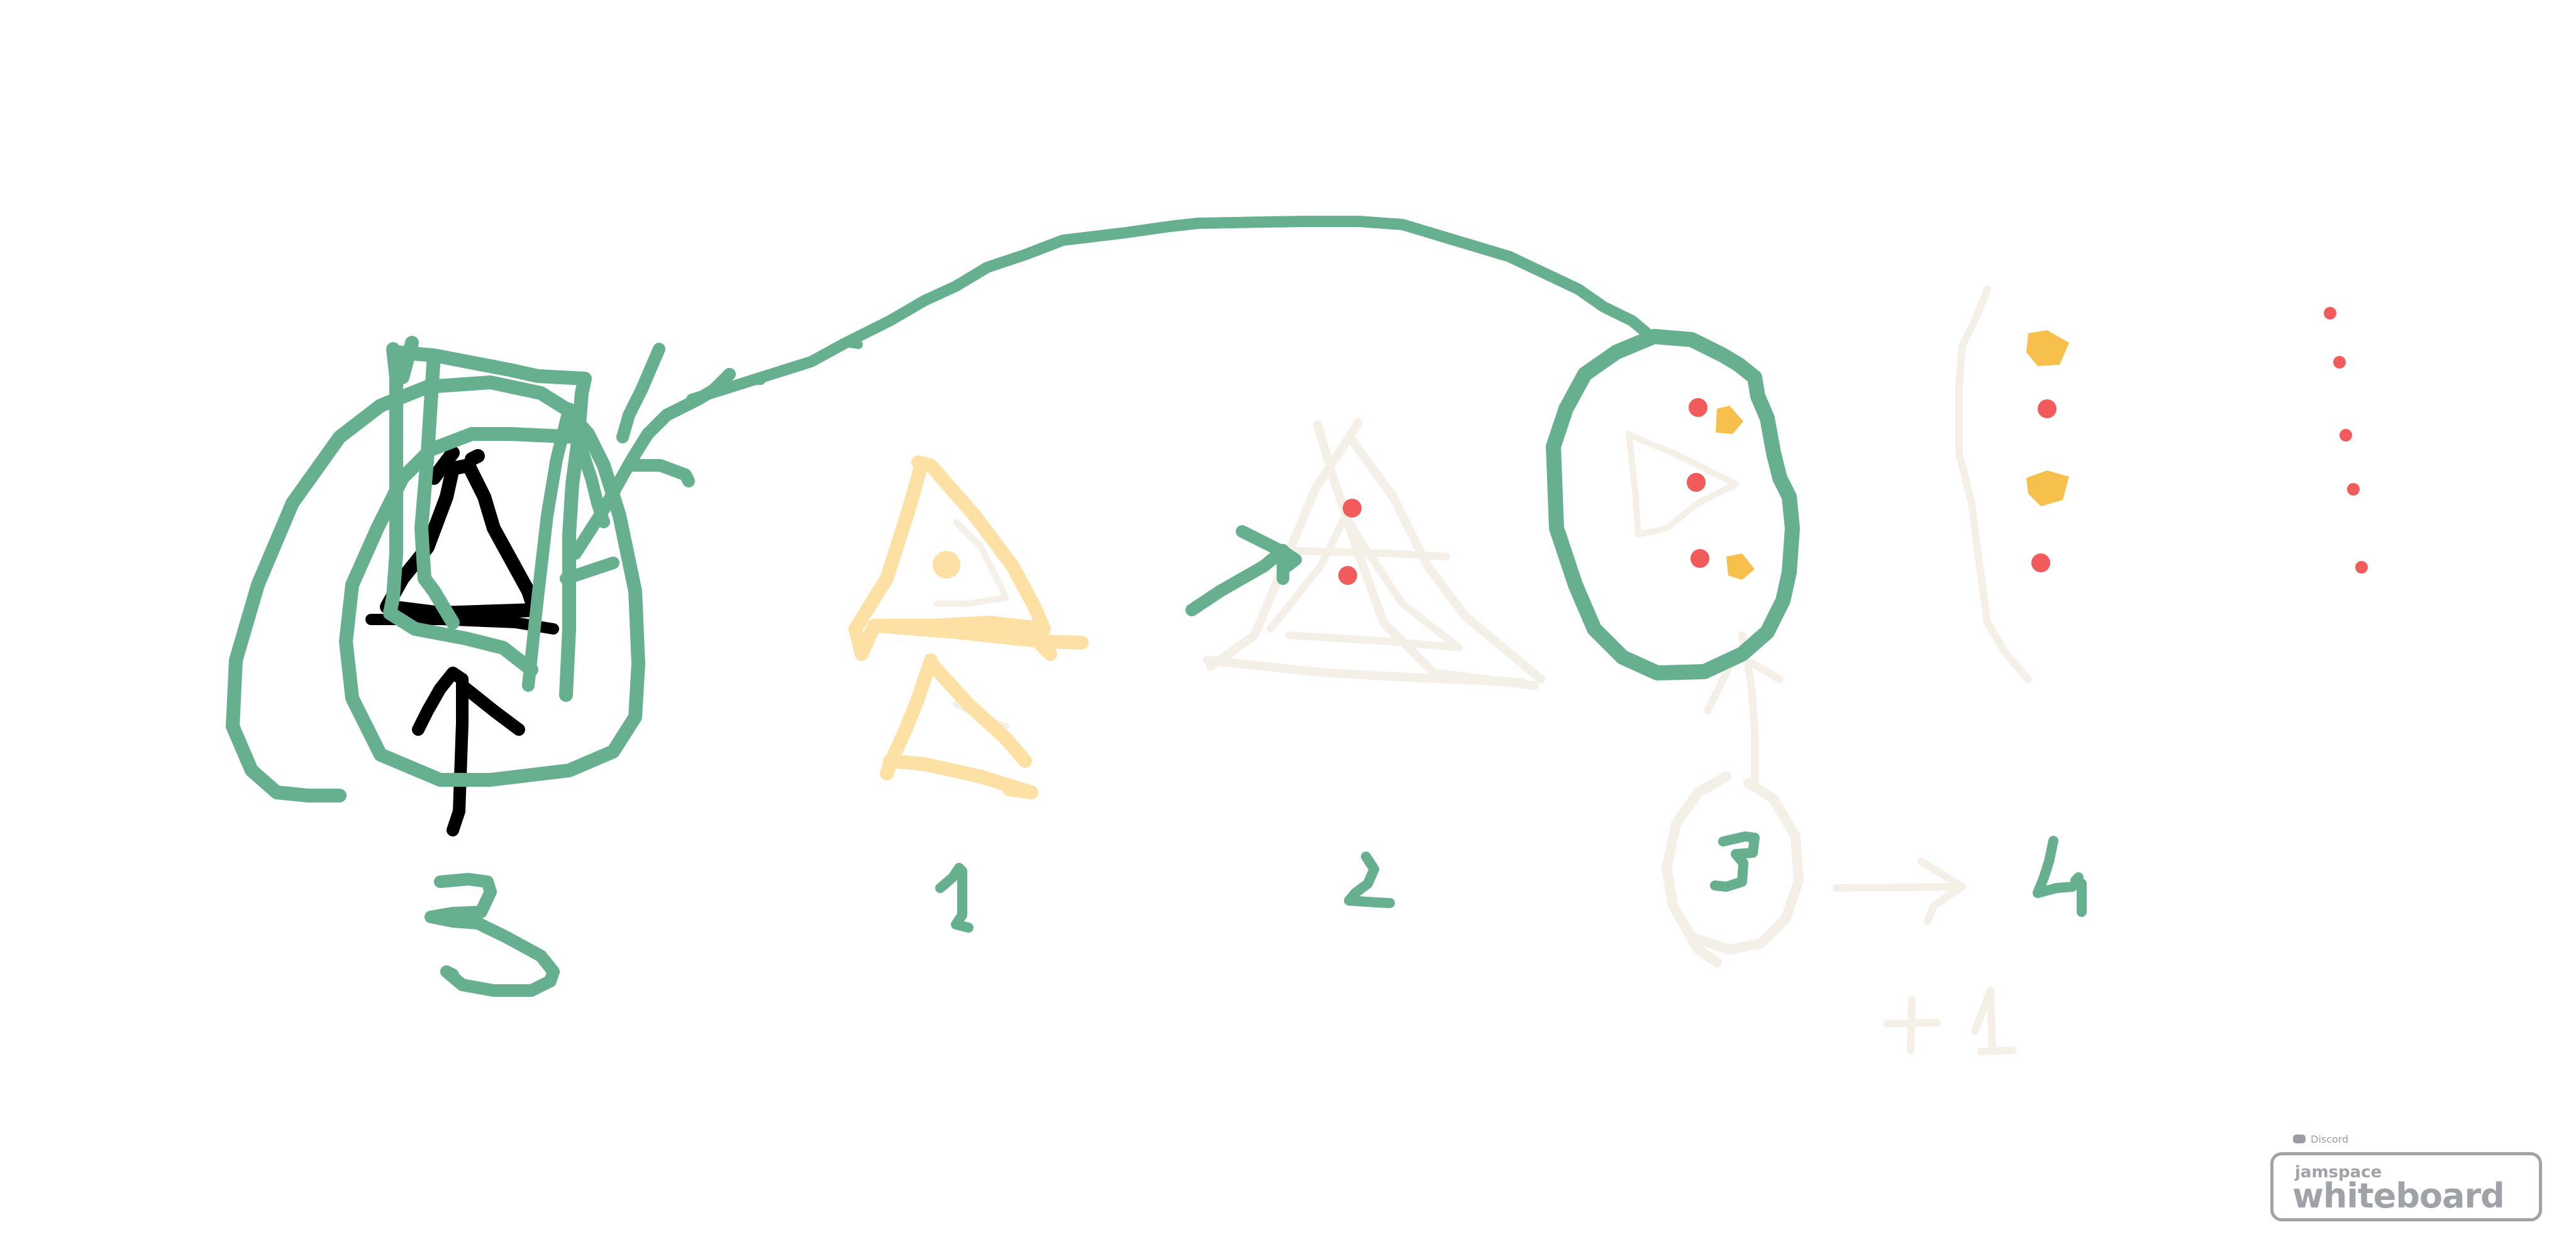  What do you see at coordinates (1949, 1021) in the screenshot?
I see `faint-plus-one` at bounding box center [1949, 1021].